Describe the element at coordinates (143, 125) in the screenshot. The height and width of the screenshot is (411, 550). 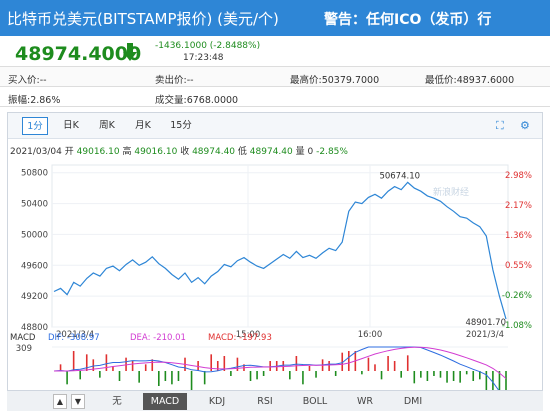
I see `tab-monthly-k: 月K` at that location.